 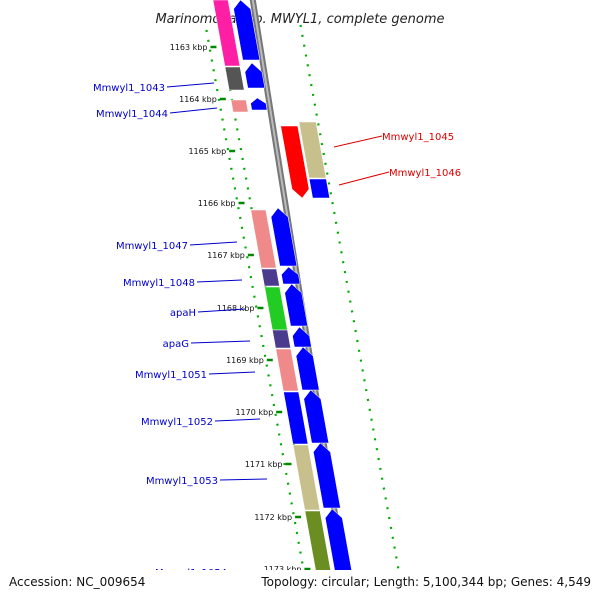 What do you see at coordinates (425, 173) in the screenshot?
I see `gene-label: Mmwyl1_1046` at bounding box center [425, 173].